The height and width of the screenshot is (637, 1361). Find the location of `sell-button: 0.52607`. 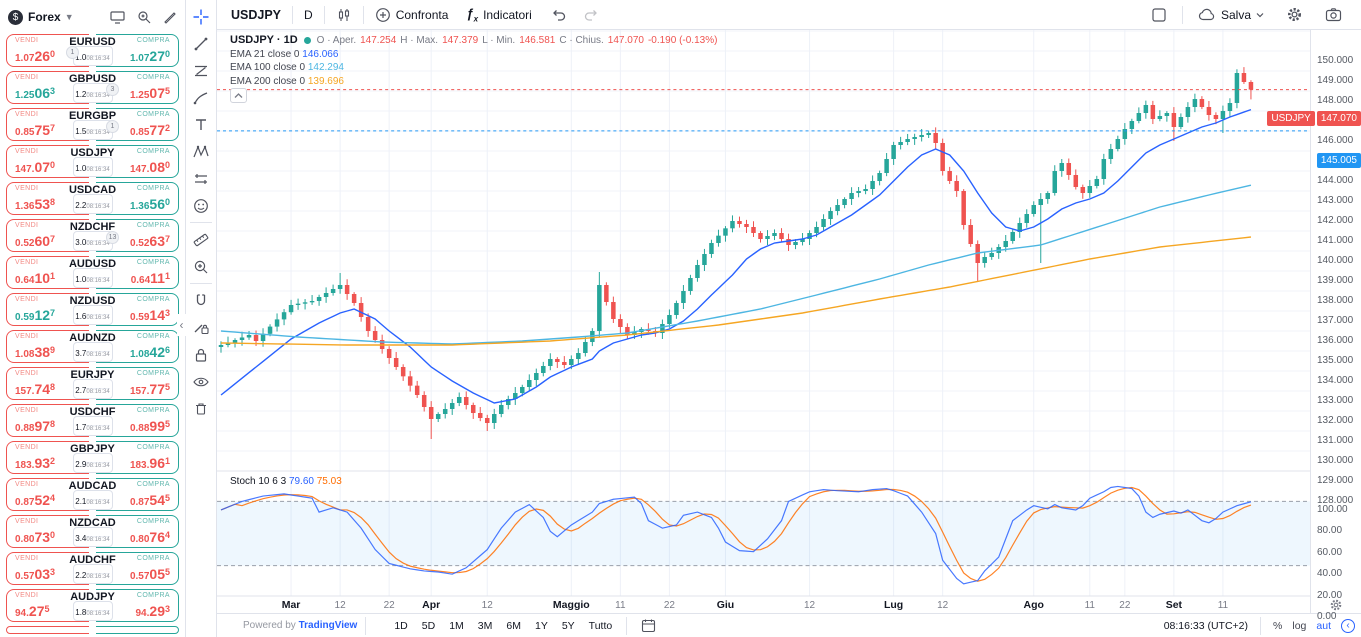

sell-button: 0.52607 is located at coordinates (35, 241).